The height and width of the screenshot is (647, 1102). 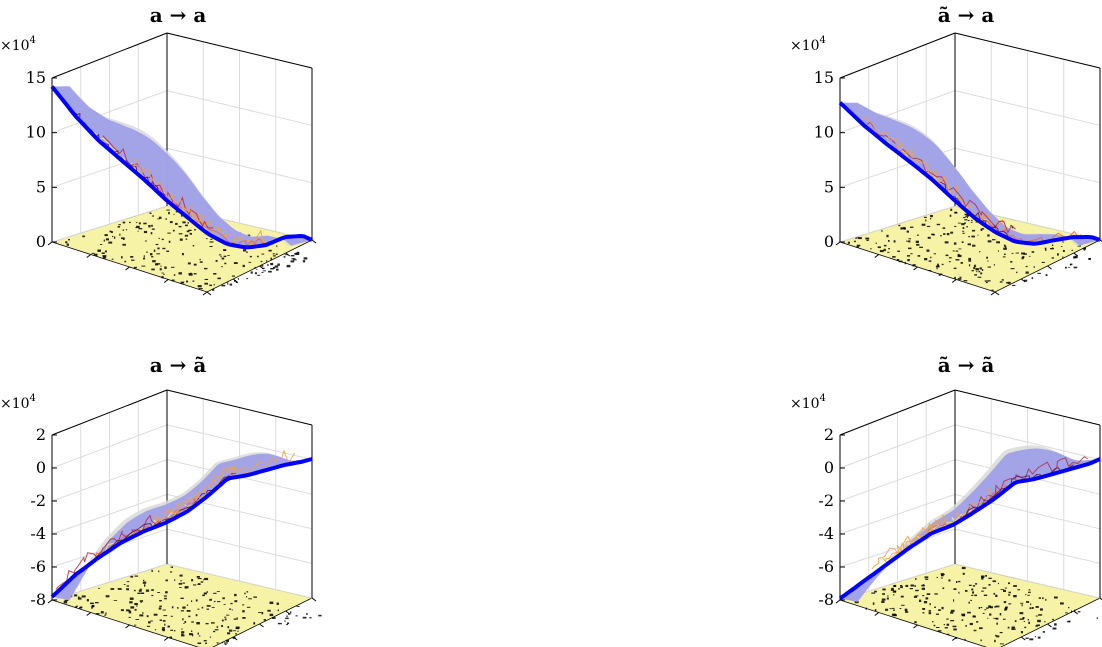 What do you see at coordinates (824, 132) in the screenshot?
I see `z-tick-label: 10` at bounding box center [824, 132].